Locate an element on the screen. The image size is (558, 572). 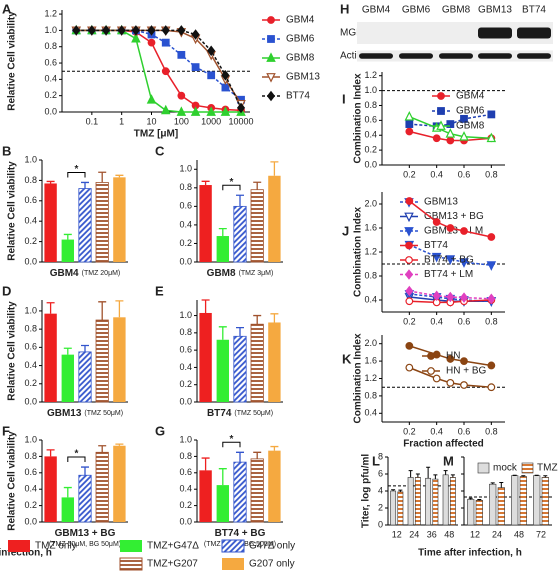
x-tick-label: 0.1 is located at coordinates (92, 121).